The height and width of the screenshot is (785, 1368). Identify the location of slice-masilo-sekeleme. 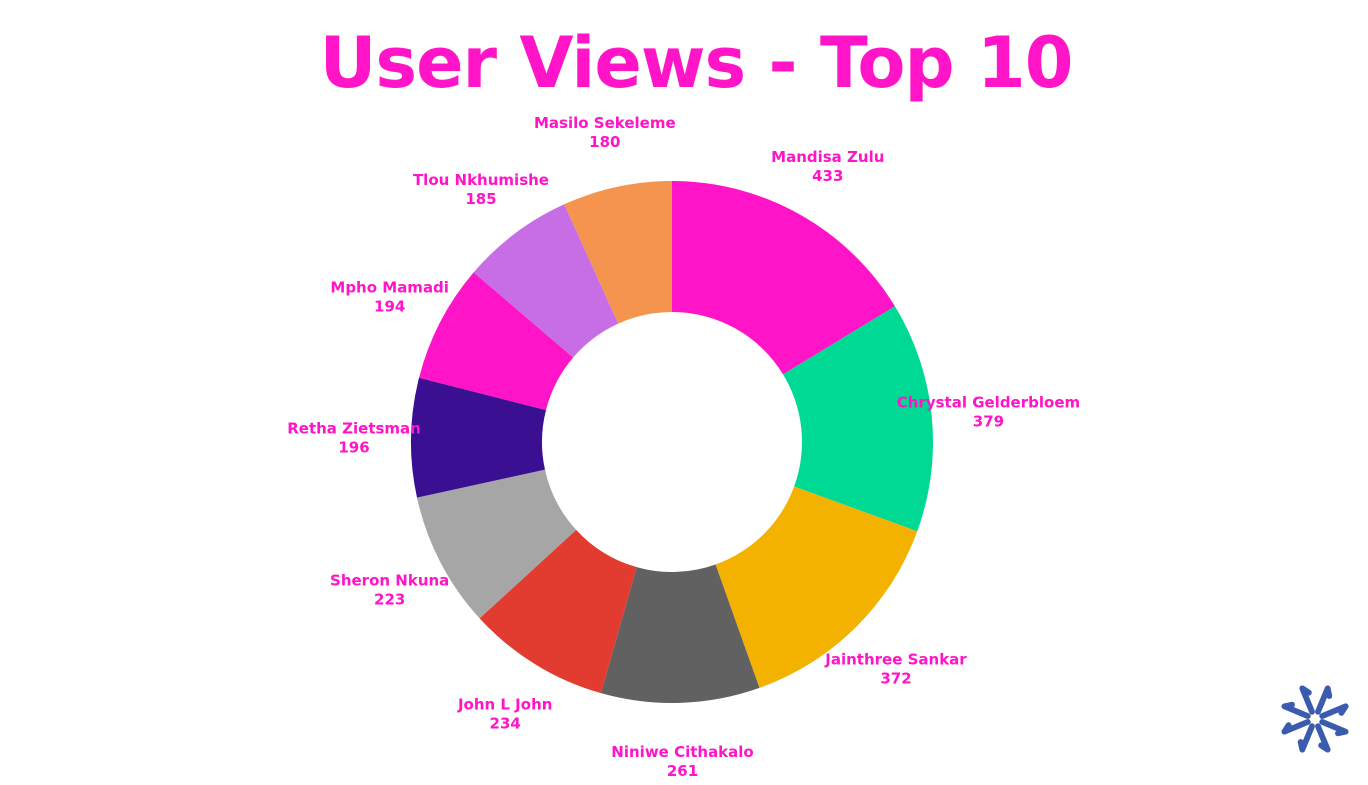
(618, 252).